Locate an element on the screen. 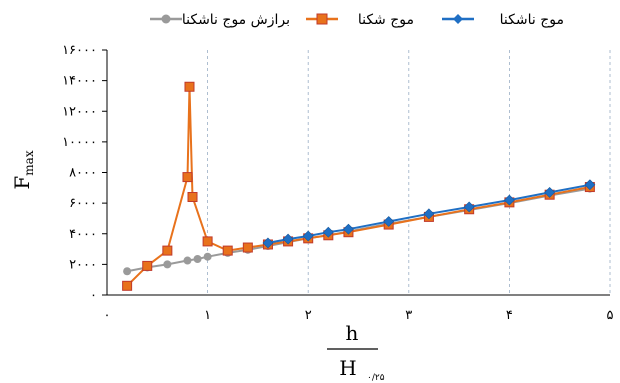  legend-item-breaking: موج شکنا is located at coordinates (360, 20).